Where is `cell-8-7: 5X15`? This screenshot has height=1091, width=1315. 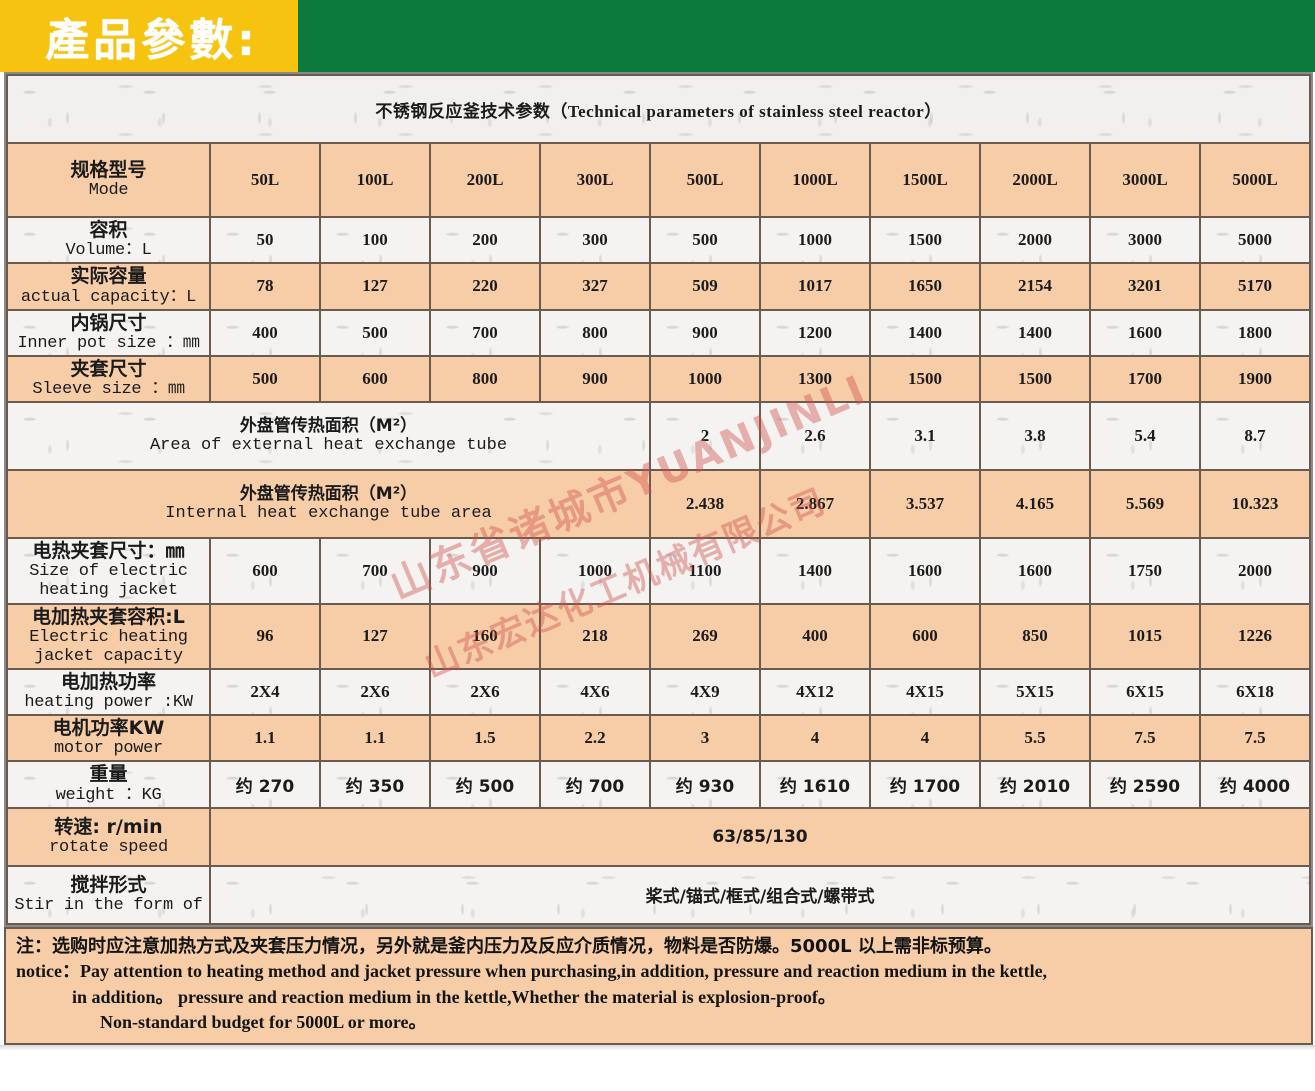
cell-8-7: 5X15 is located at coordinates (1035, 692).